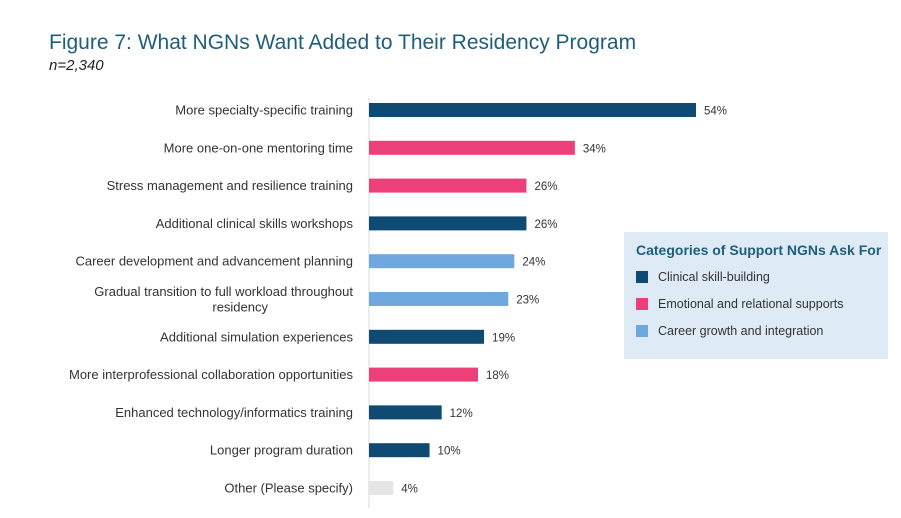 This screenshot has height=518, width=901. Describe the element at coordinates (449, 452) in the screenshot. I see `bar-value-label: 10%` at that location.